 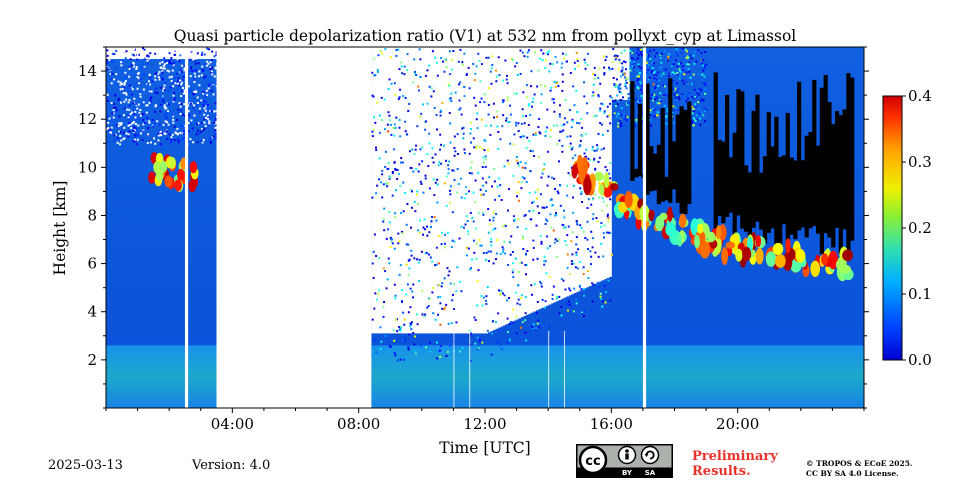 What do you see at coordinates (617, 376) in the screenshot?
I see `boundary-layer` at bounding box center [617, 376].